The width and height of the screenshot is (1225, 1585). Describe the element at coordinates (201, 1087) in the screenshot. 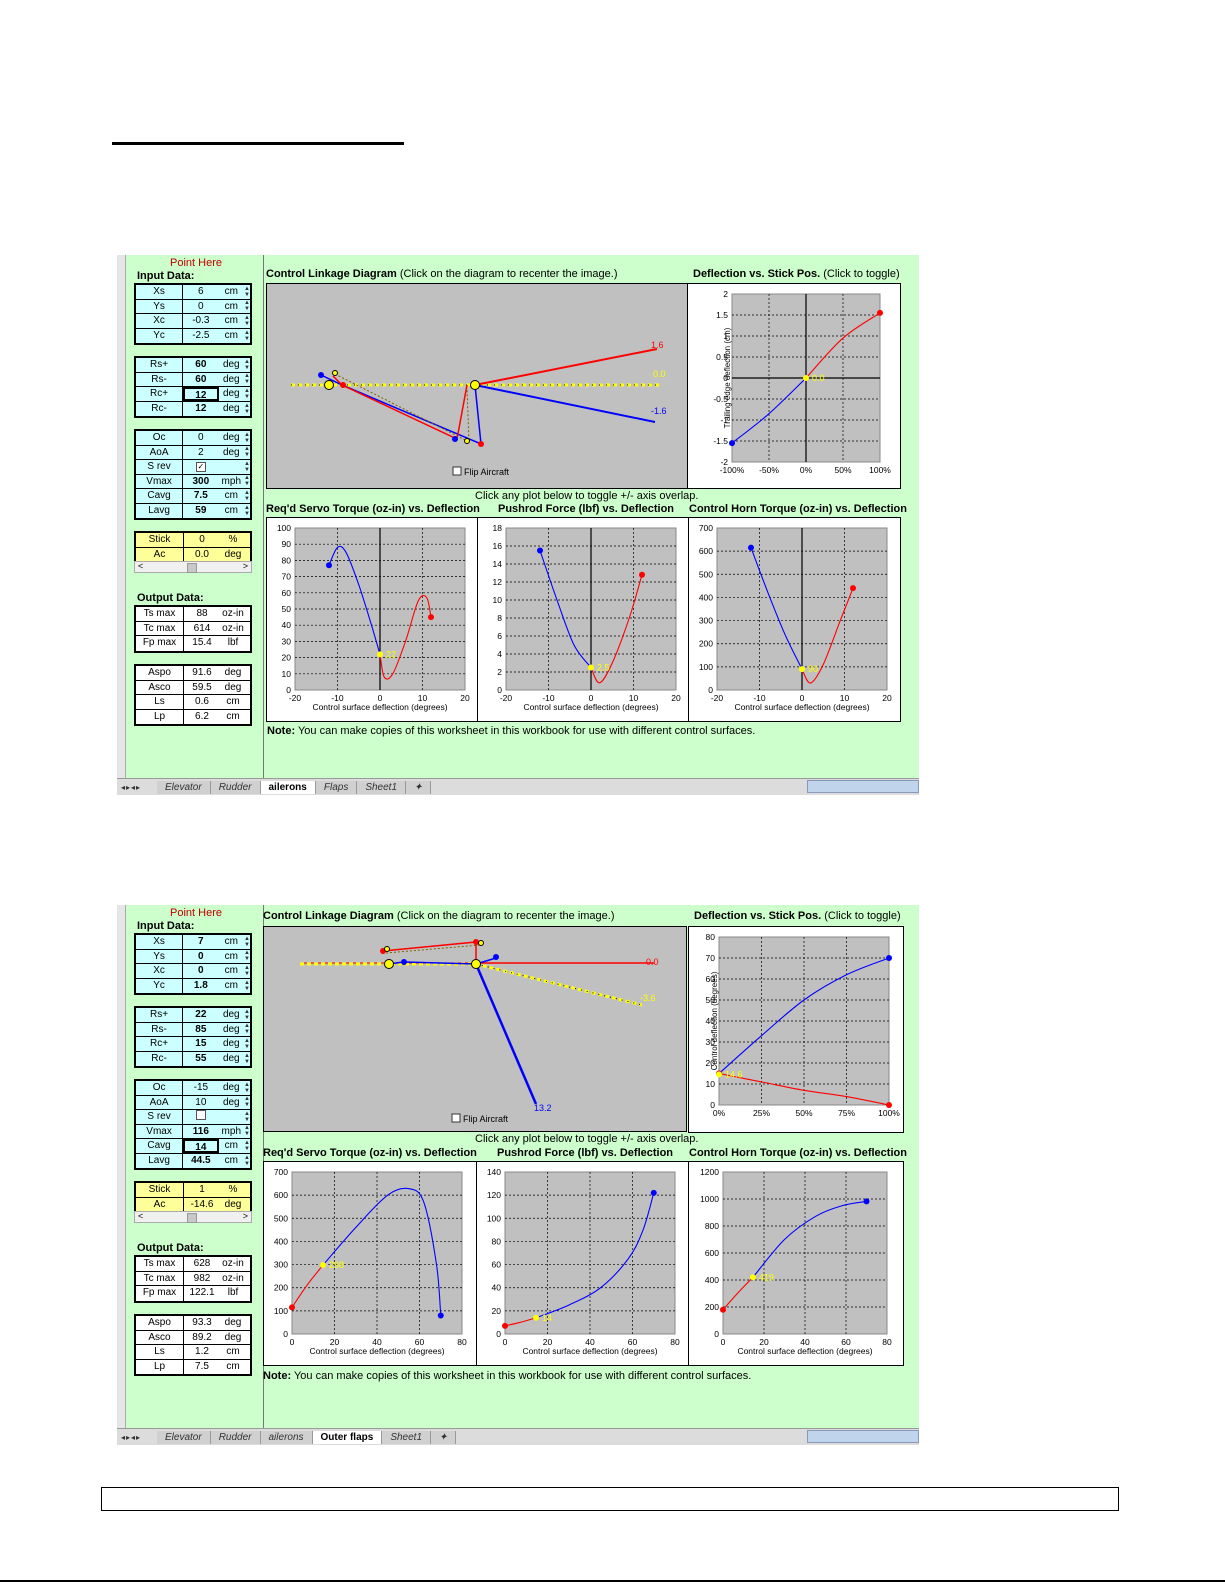

I see `param-value: -15` at that location.